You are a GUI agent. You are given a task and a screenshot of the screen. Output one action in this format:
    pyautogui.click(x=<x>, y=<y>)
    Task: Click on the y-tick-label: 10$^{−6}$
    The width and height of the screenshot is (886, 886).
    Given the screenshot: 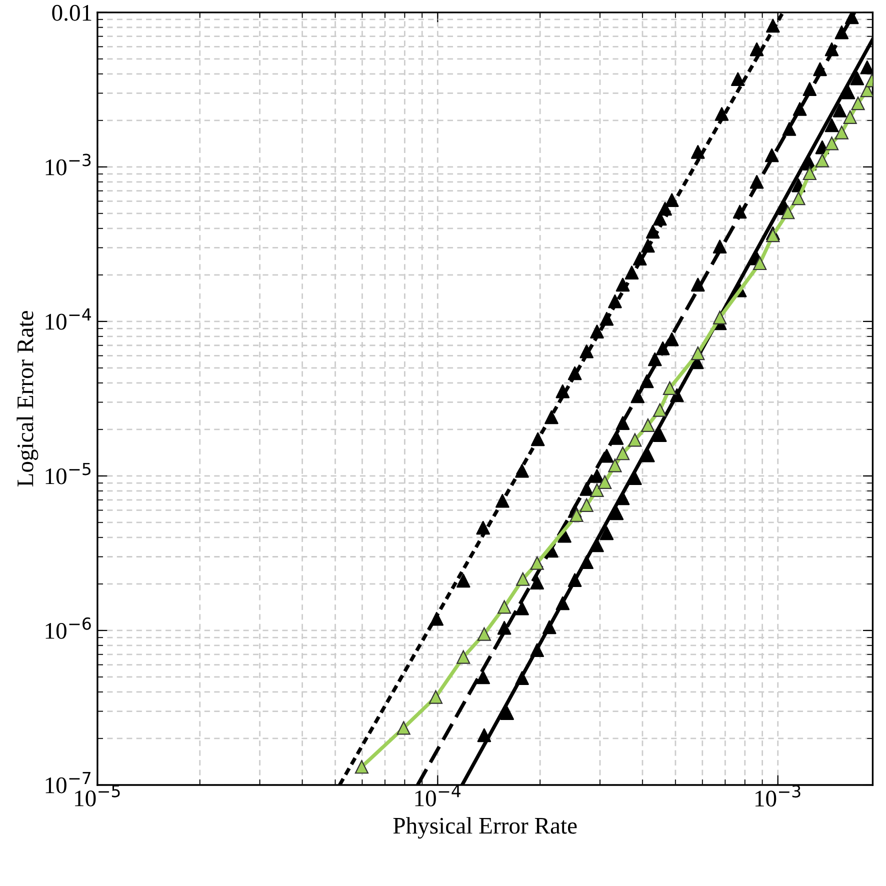 What is the action you would take?
    pyautogui.click(x=68, y=628)
    